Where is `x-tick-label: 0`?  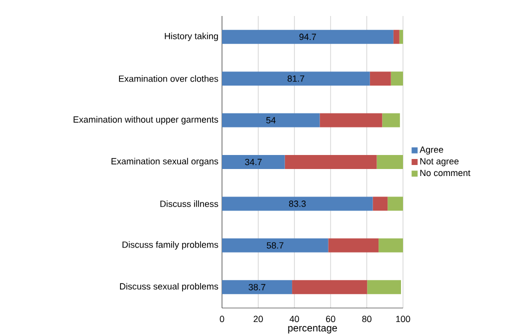
x-tick-label: 0 is located at coordinates (222, 319).